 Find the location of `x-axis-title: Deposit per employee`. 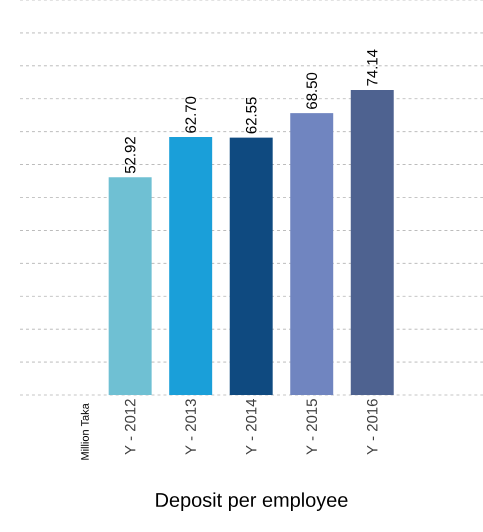

x-axis-title: Deposit per employee is located at coordinates (252, 501).